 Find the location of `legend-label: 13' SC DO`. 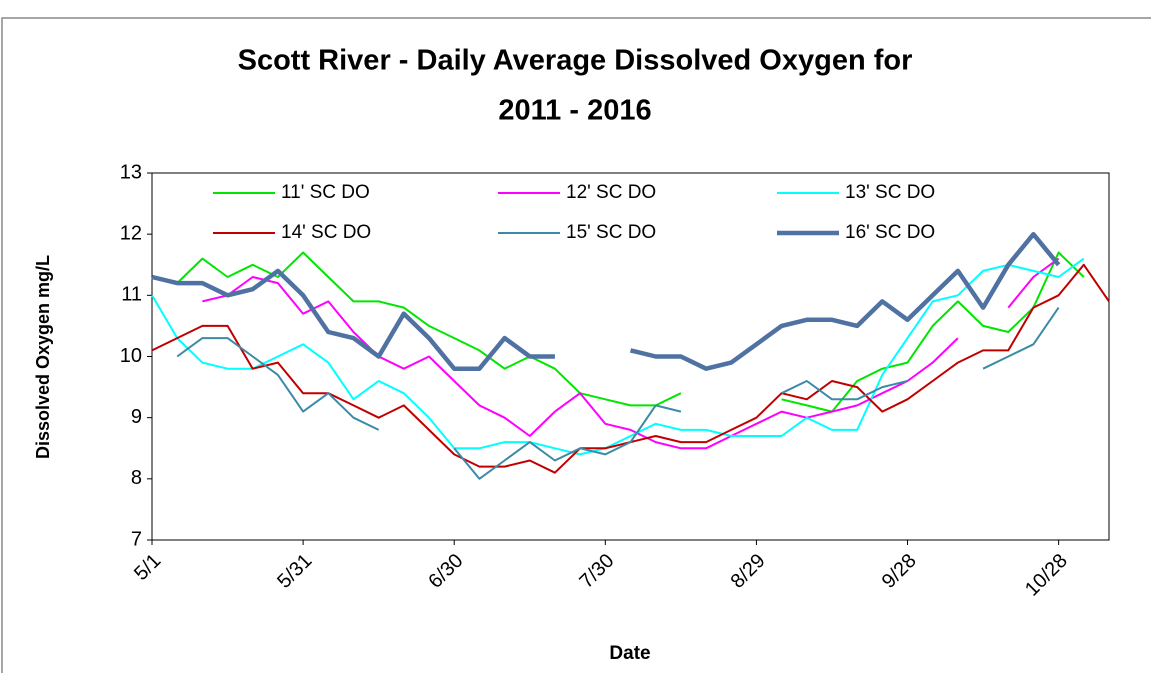

legend-label: 13' SC DO is located at coordinates (890, 192).